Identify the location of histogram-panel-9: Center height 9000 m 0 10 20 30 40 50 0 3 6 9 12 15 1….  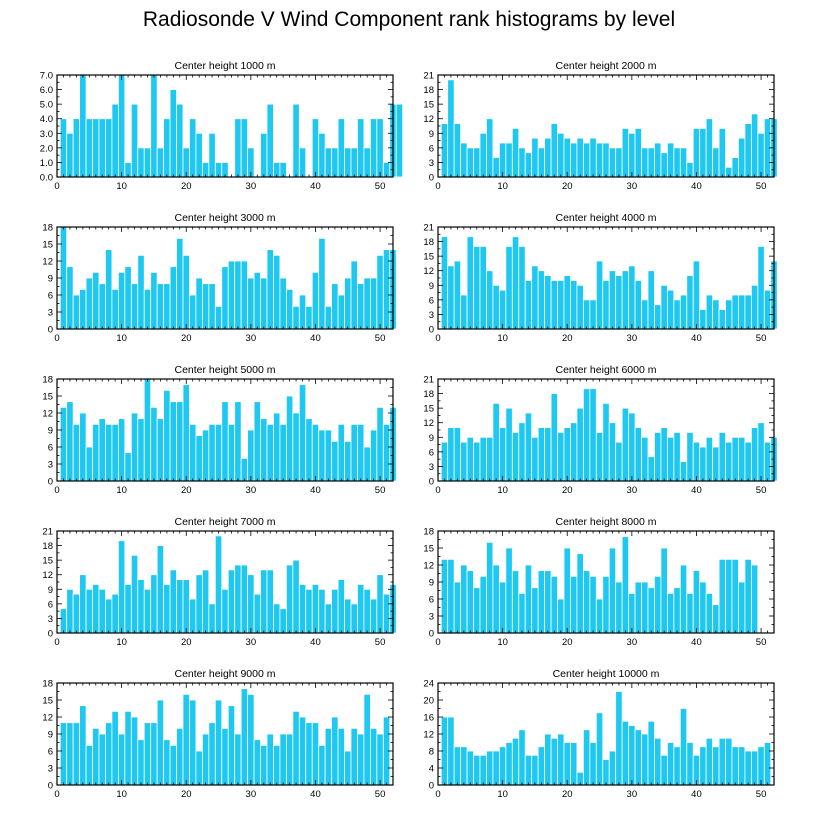
(218, 734).